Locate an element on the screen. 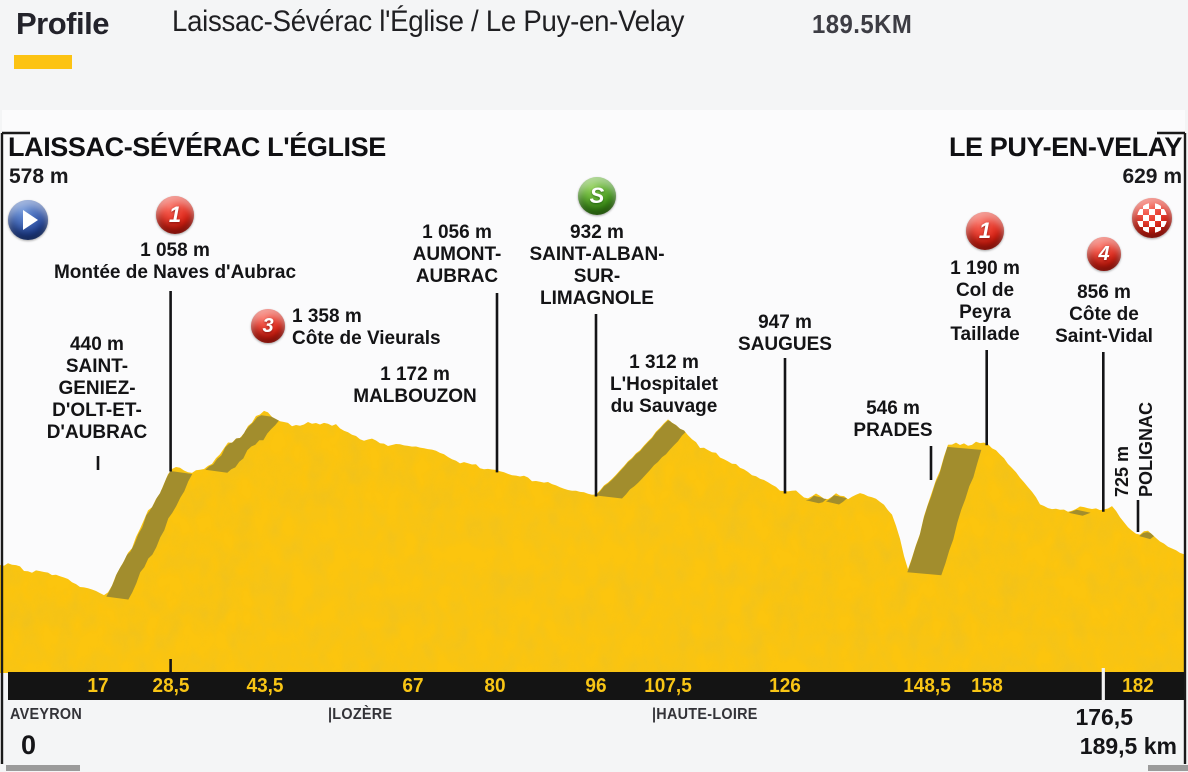 Image resolution: width=1188 pixels, height=772 pixels. bottom-left-edge is located at coordinates (43, 768).